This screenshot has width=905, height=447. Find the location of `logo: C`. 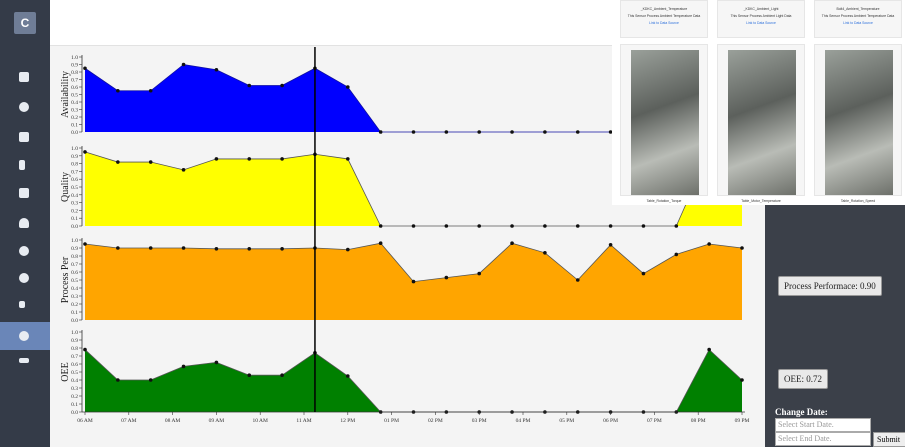

logo: C is located at coordinates (25, 23).